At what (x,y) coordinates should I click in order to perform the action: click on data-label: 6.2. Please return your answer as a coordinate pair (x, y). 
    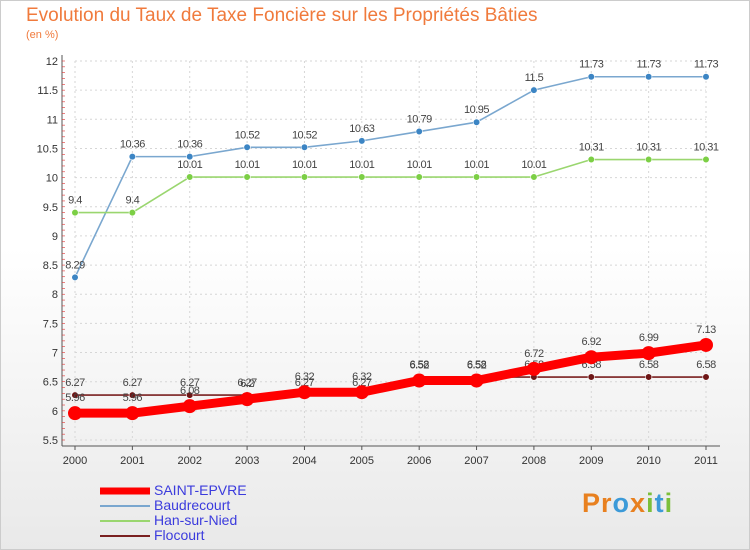
    Looking at the image, I should click on (247, 384).